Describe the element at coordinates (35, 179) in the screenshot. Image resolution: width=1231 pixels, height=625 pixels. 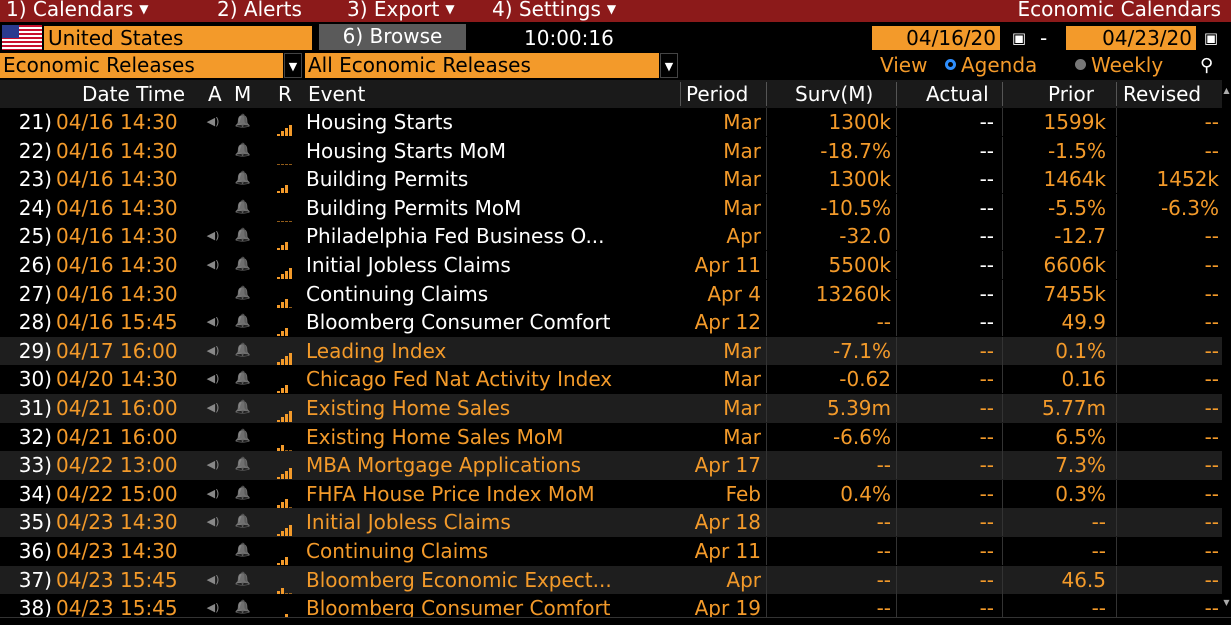
I see `row-number: 23)` at that location.